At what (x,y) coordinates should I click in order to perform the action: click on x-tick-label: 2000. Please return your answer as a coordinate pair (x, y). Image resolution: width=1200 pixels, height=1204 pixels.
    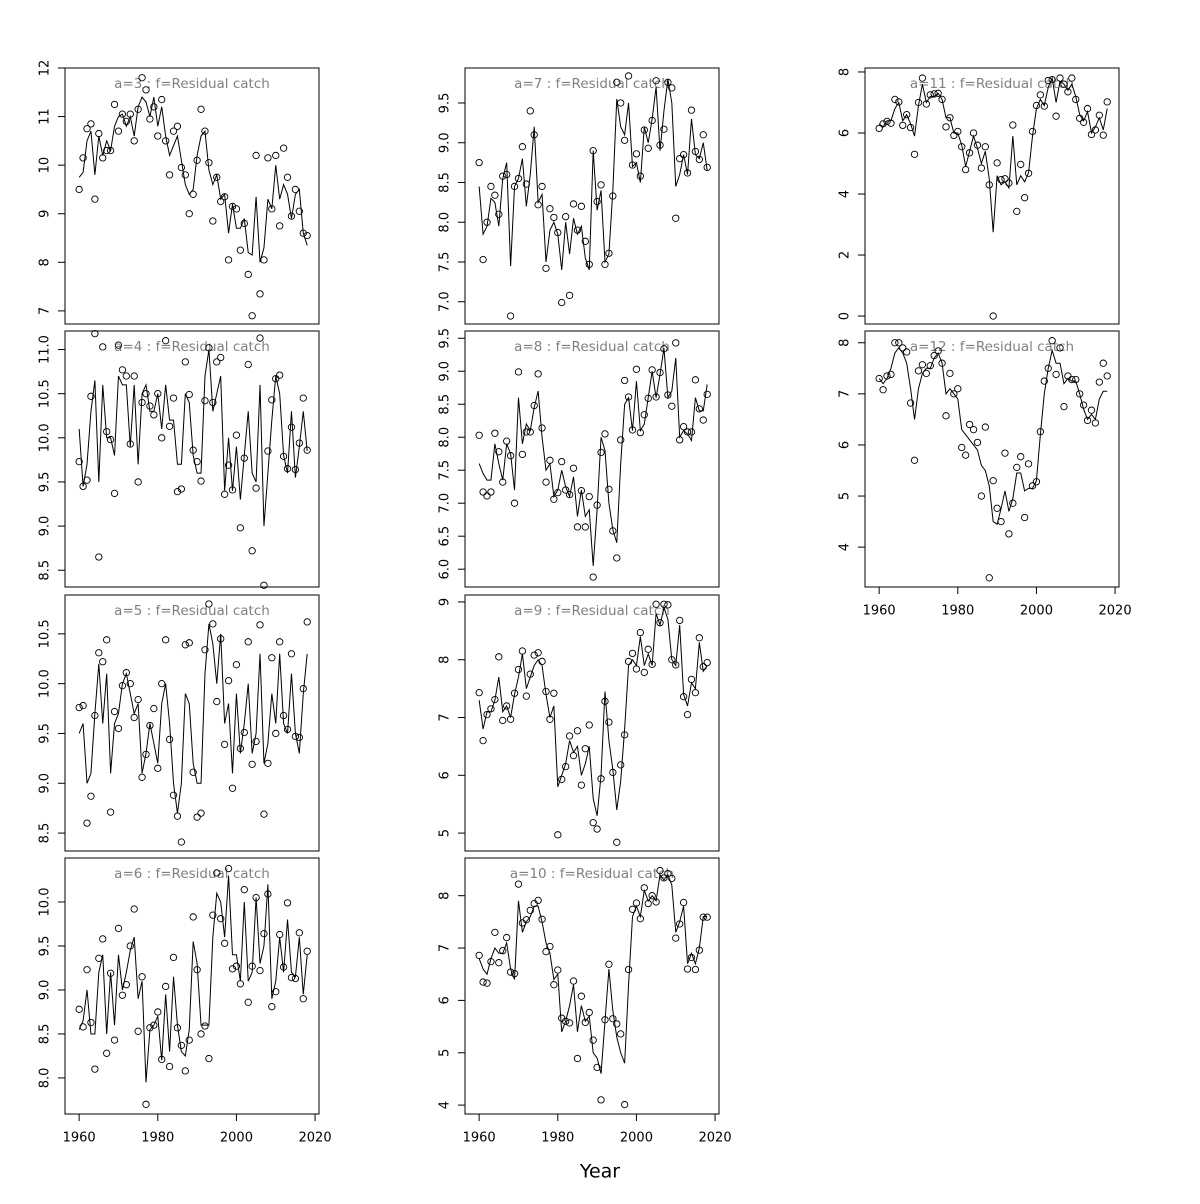
    Looking at the image, I should click on (636, 1138).